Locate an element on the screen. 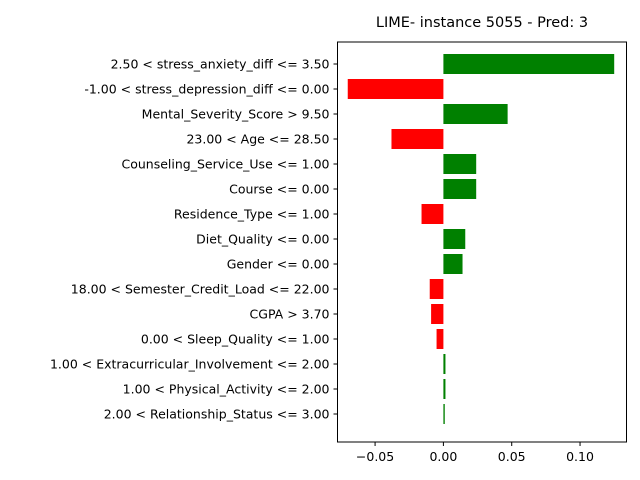 The width and height of the screenshot is (640, 480). y-tick-label: Residence_Type <= 1.00 is located at coordinates (252, 214).